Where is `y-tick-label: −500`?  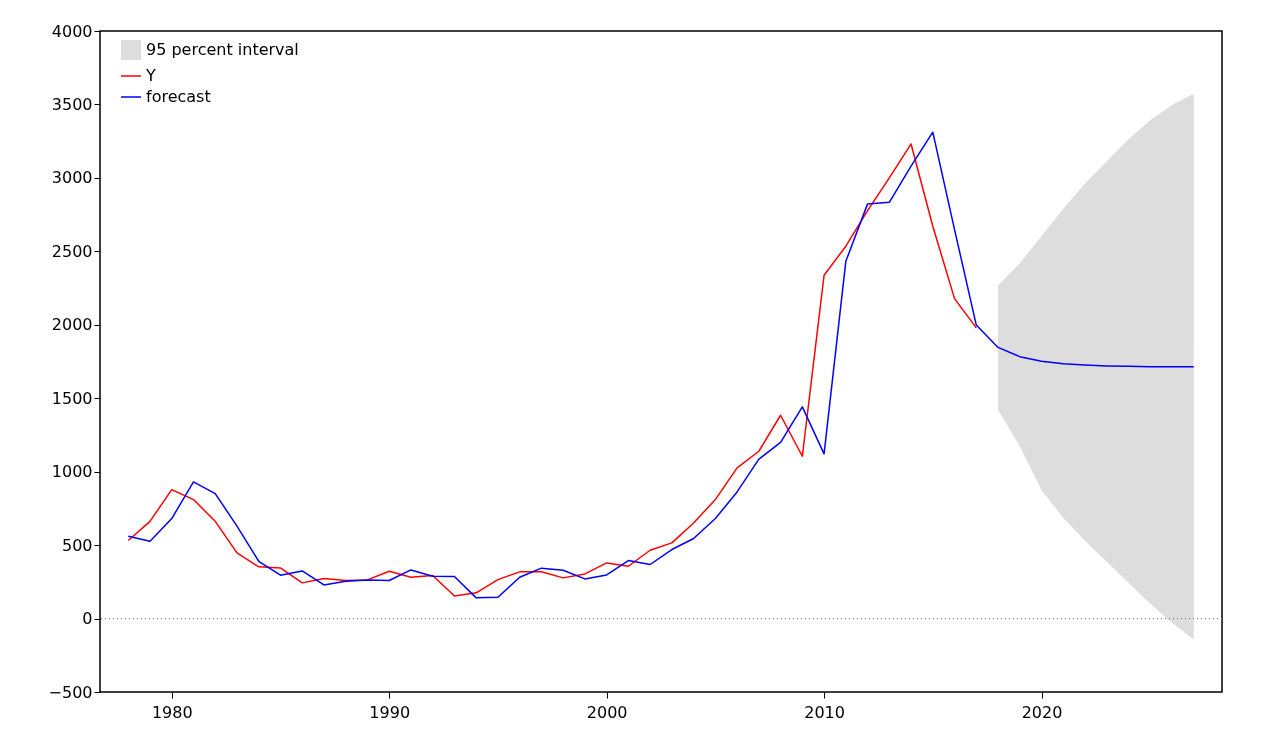 y-tick-label: −500 is located at coordinates (70, 692).